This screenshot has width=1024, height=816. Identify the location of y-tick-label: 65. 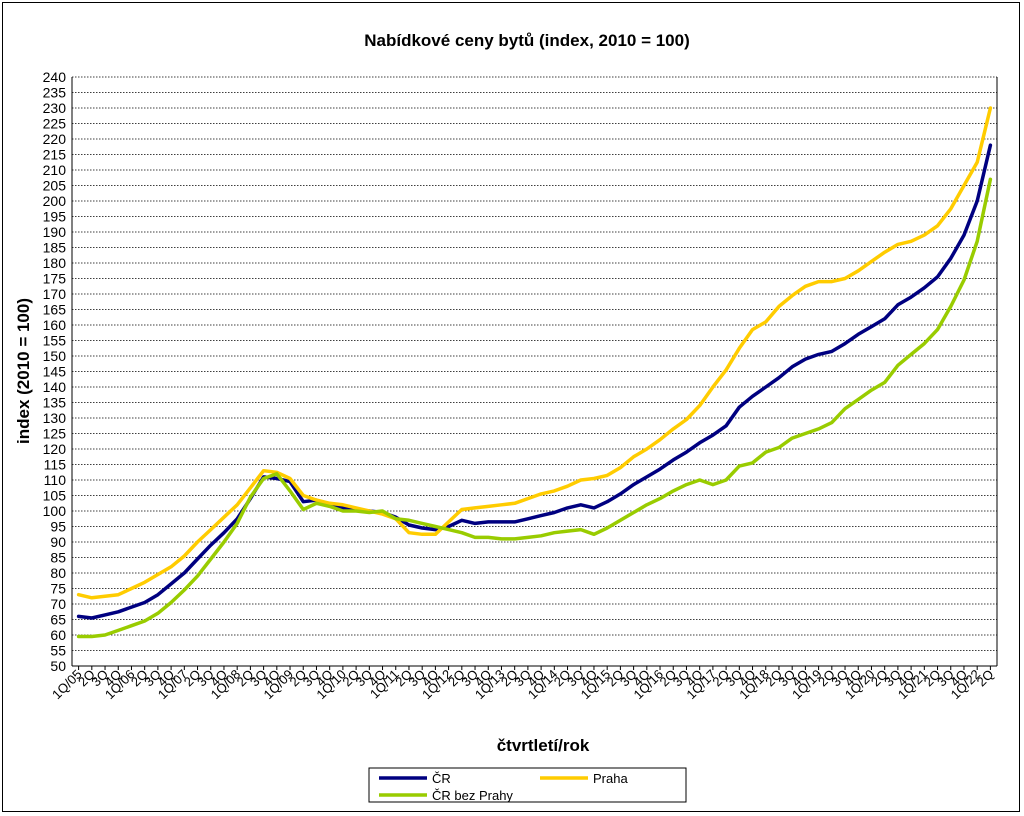
(58, 620).